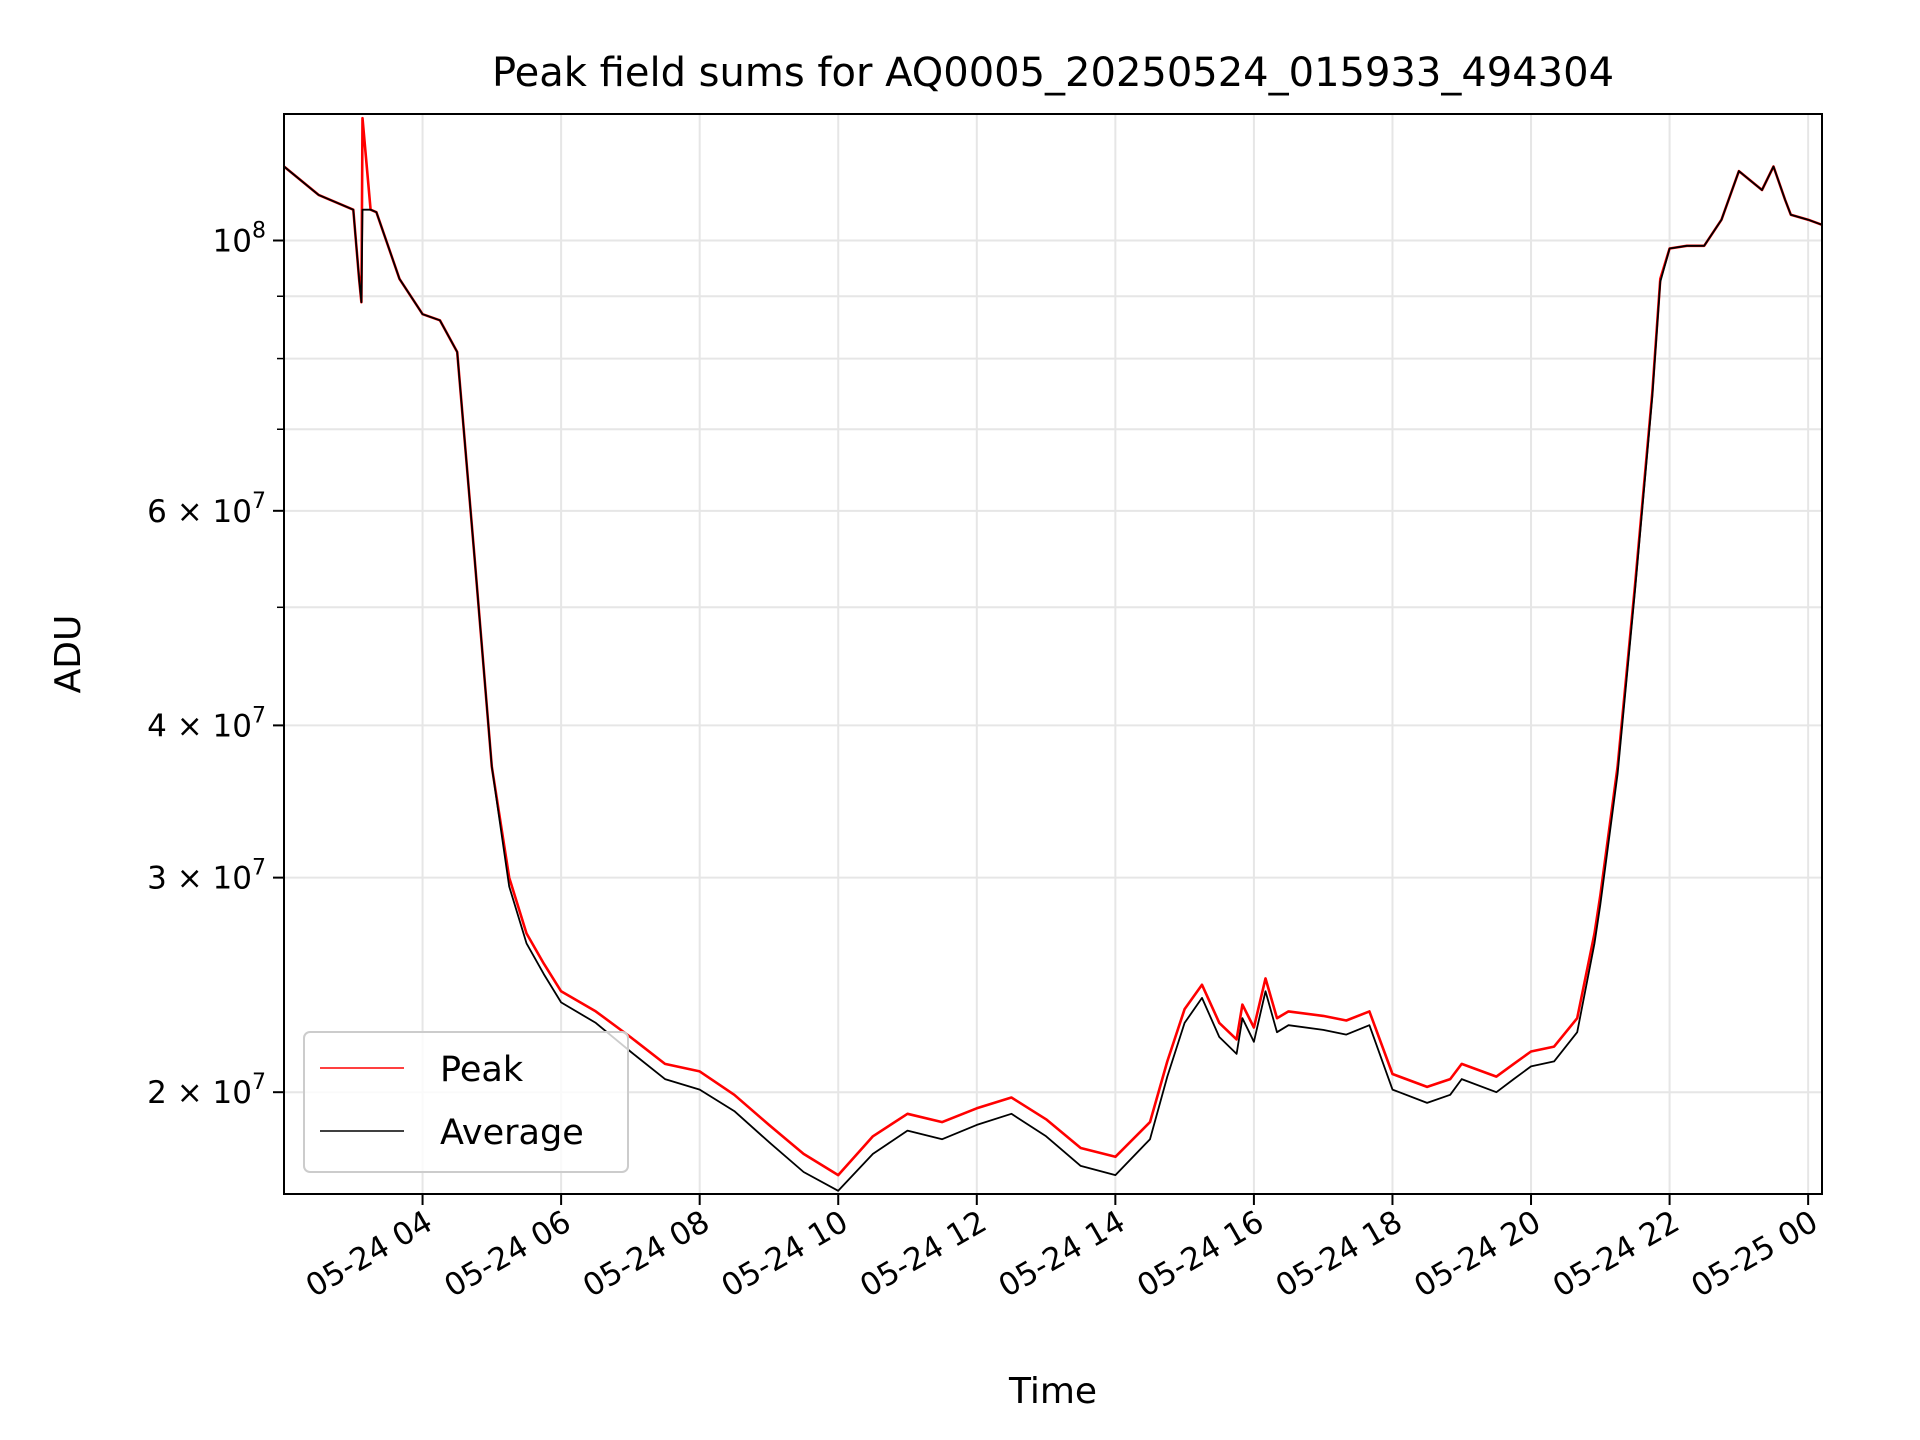  I want to click on y-tick-label: 3 × 107, so click(206, 876).